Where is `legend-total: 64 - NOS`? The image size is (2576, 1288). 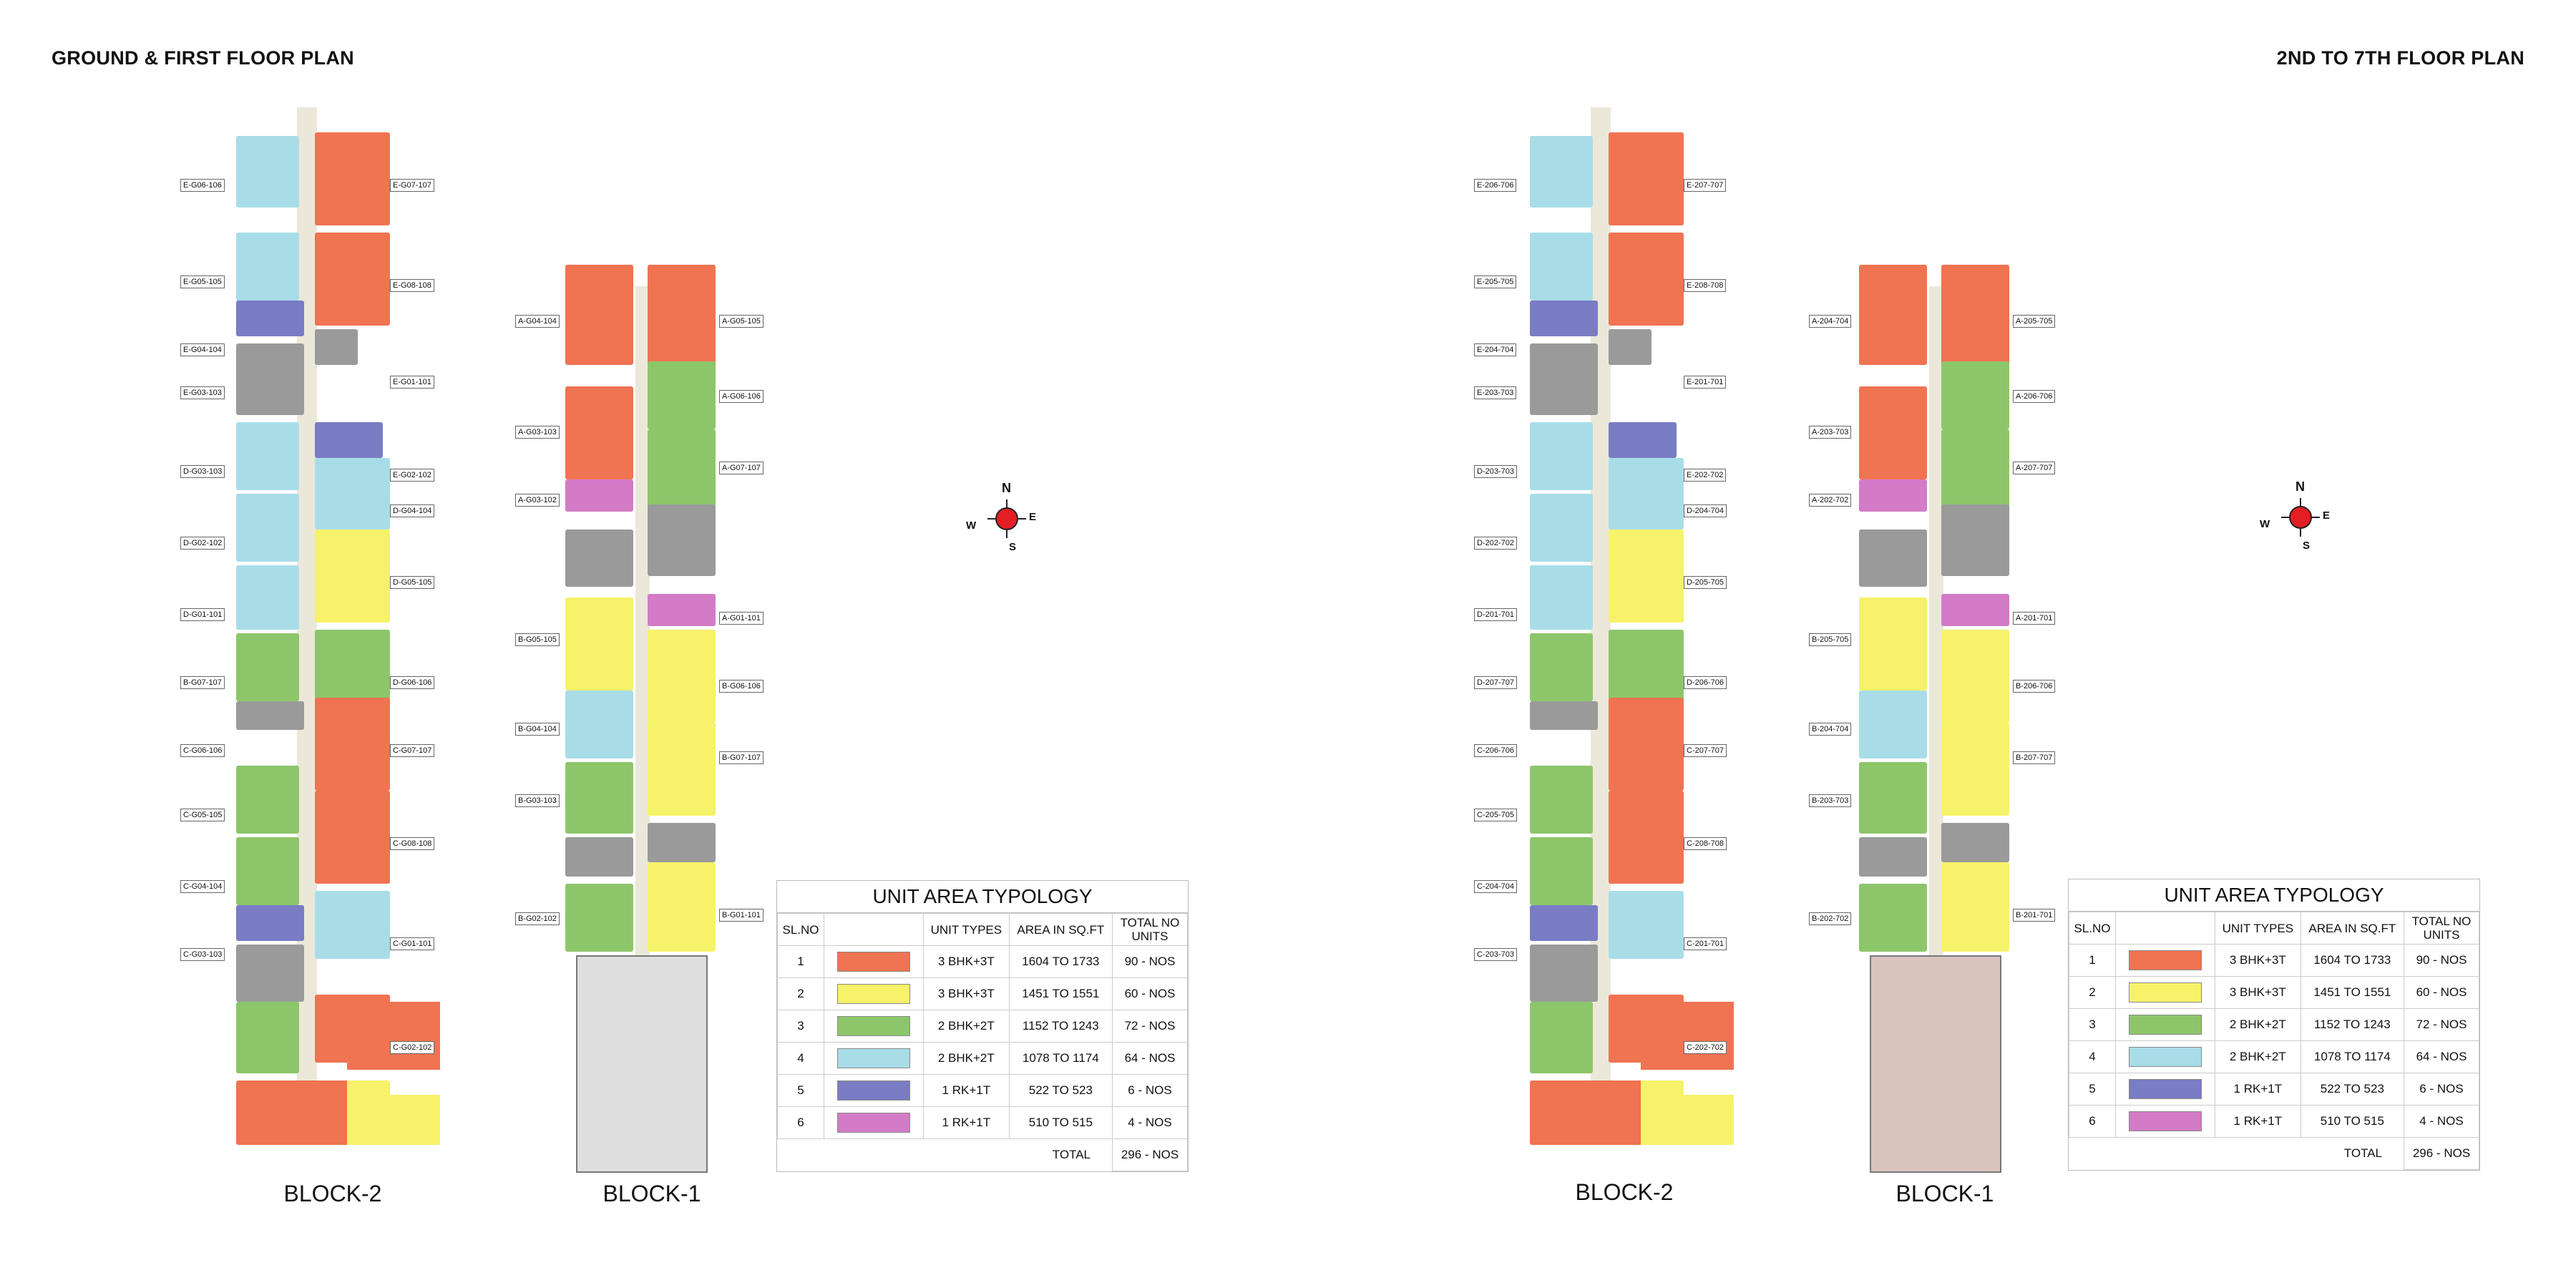
legend-total: 64 - NOS is located at coordinates (1150, 1058).